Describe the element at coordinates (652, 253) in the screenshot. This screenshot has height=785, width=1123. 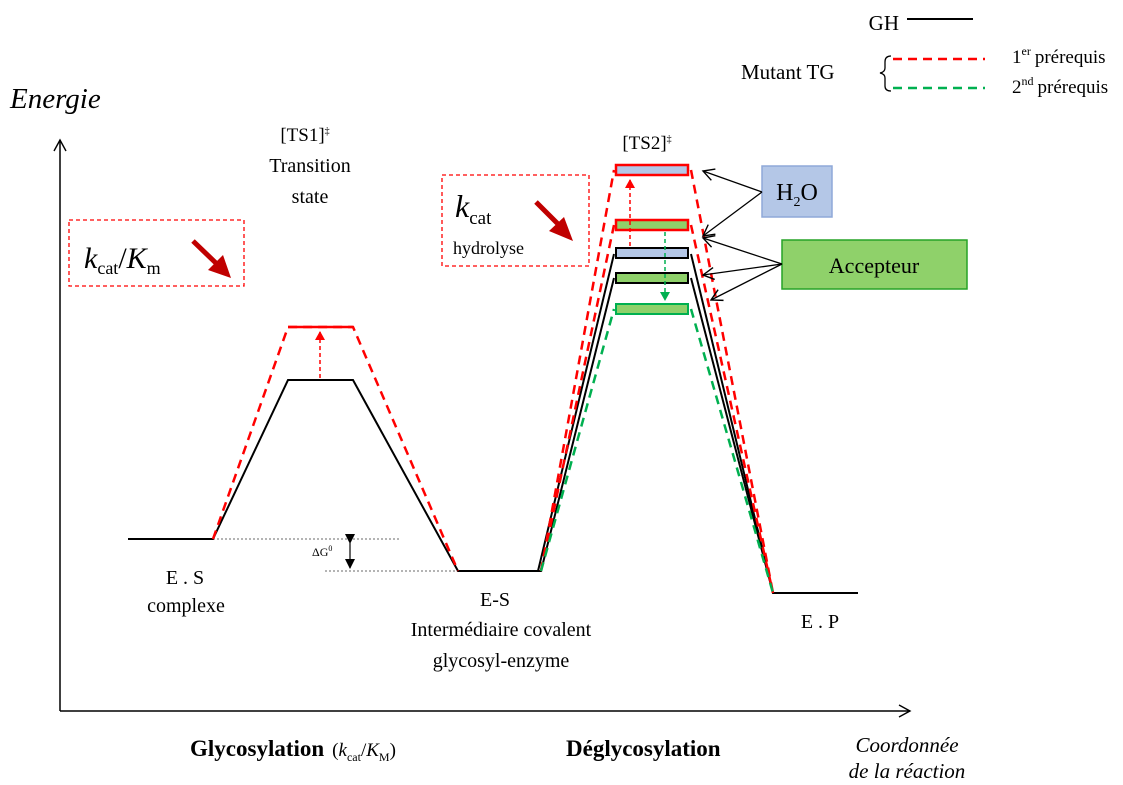
I see `ts2-h2o-gh-bar` at that location.